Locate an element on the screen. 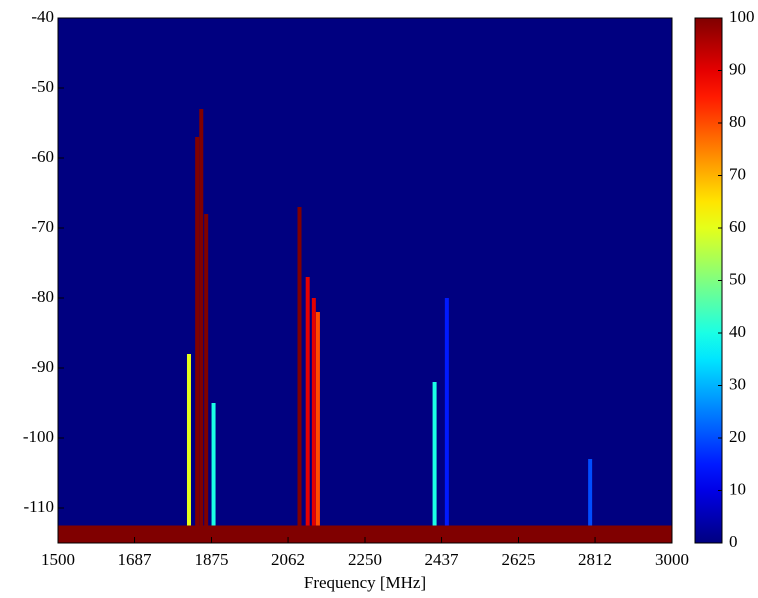 This screenshot has width=758, height=598. colorbar-tick-label: 10 is located at coordinates (737, 488).